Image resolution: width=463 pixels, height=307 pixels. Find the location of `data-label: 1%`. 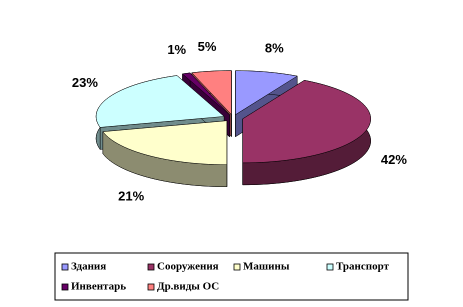

data-label: 1% is located at coordinates (176, 49).